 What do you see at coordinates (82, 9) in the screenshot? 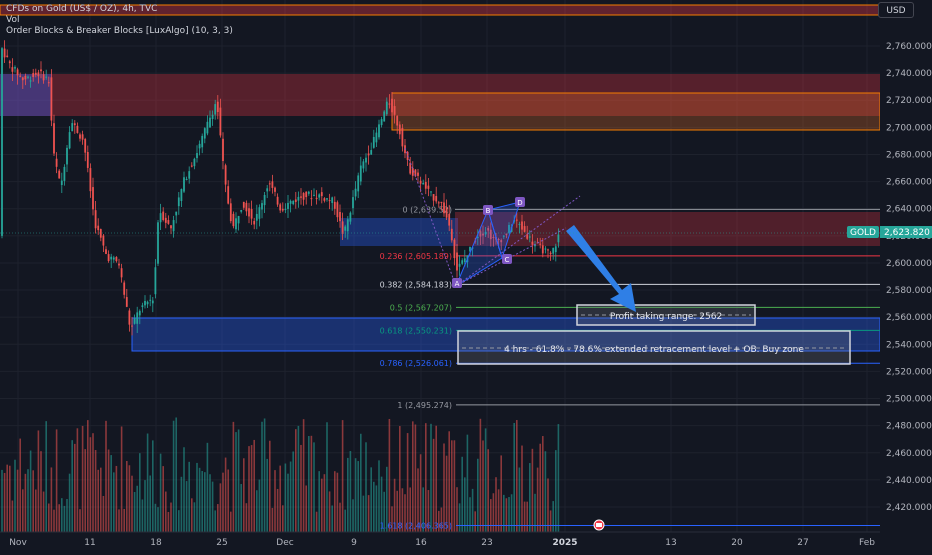
I see `symbol-title: CFDs on Gold (US$ / OZ), 4h, TVC` at bounding box center [82, 9].